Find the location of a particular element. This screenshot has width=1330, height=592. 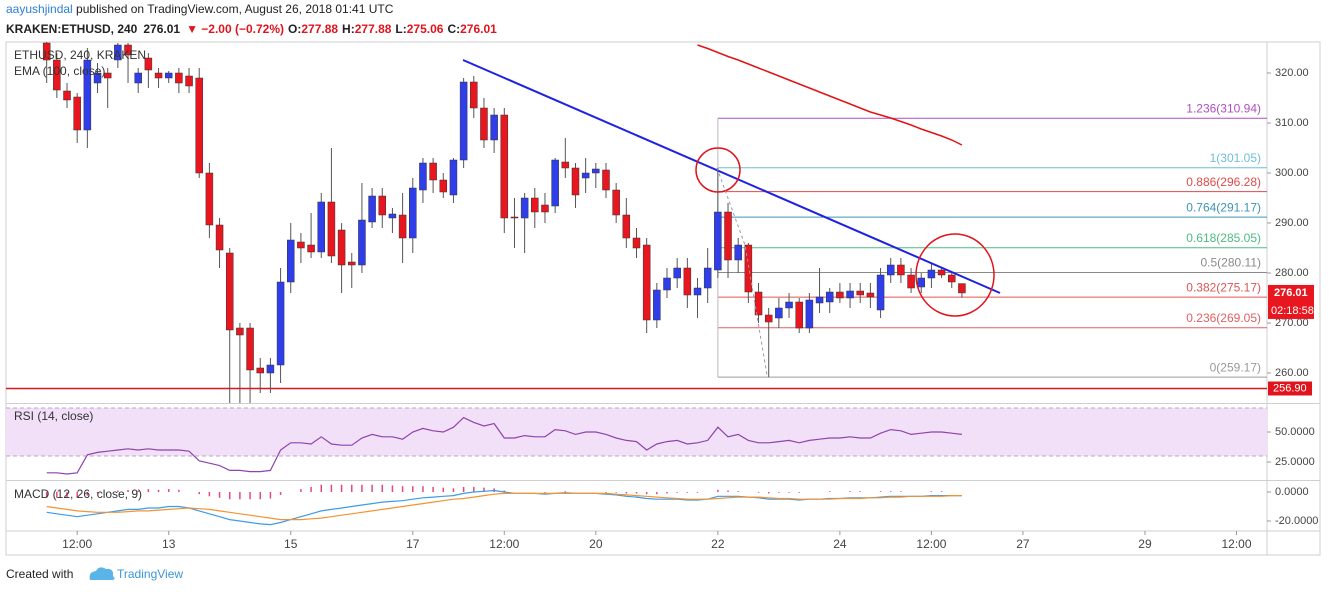

c-label: C: is located at coordinates (453, 29).